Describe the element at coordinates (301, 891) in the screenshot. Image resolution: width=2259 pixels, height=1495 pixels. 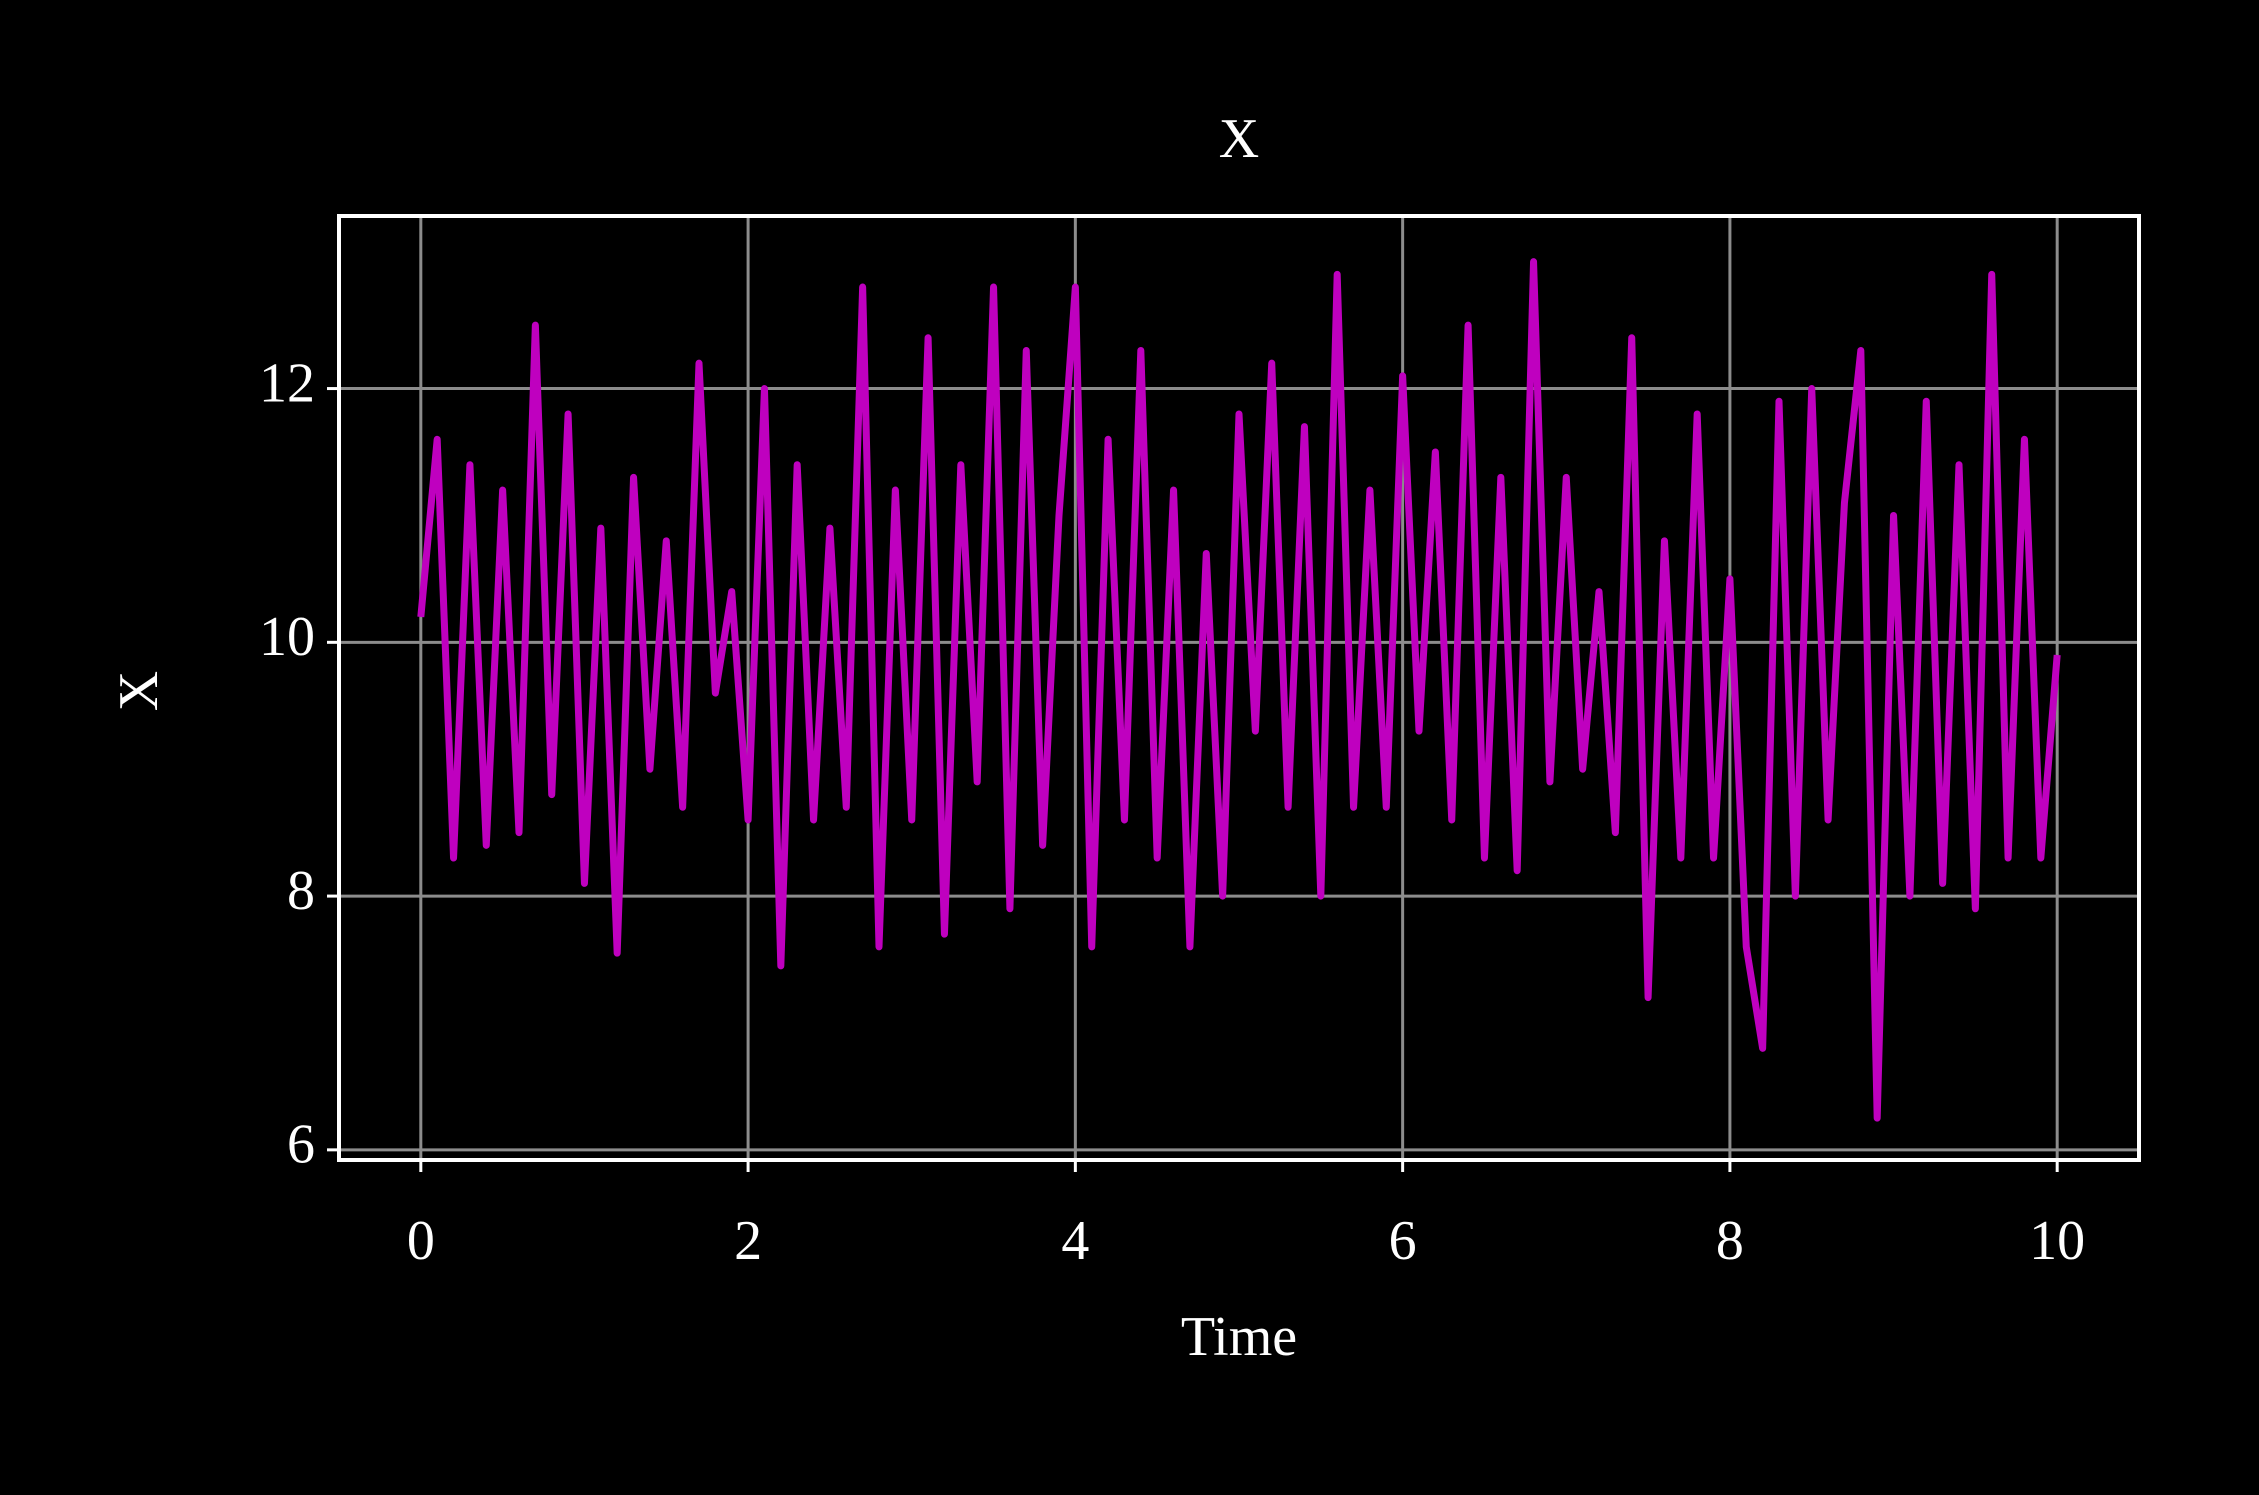
I see `y-tick-label: 8` at that location.